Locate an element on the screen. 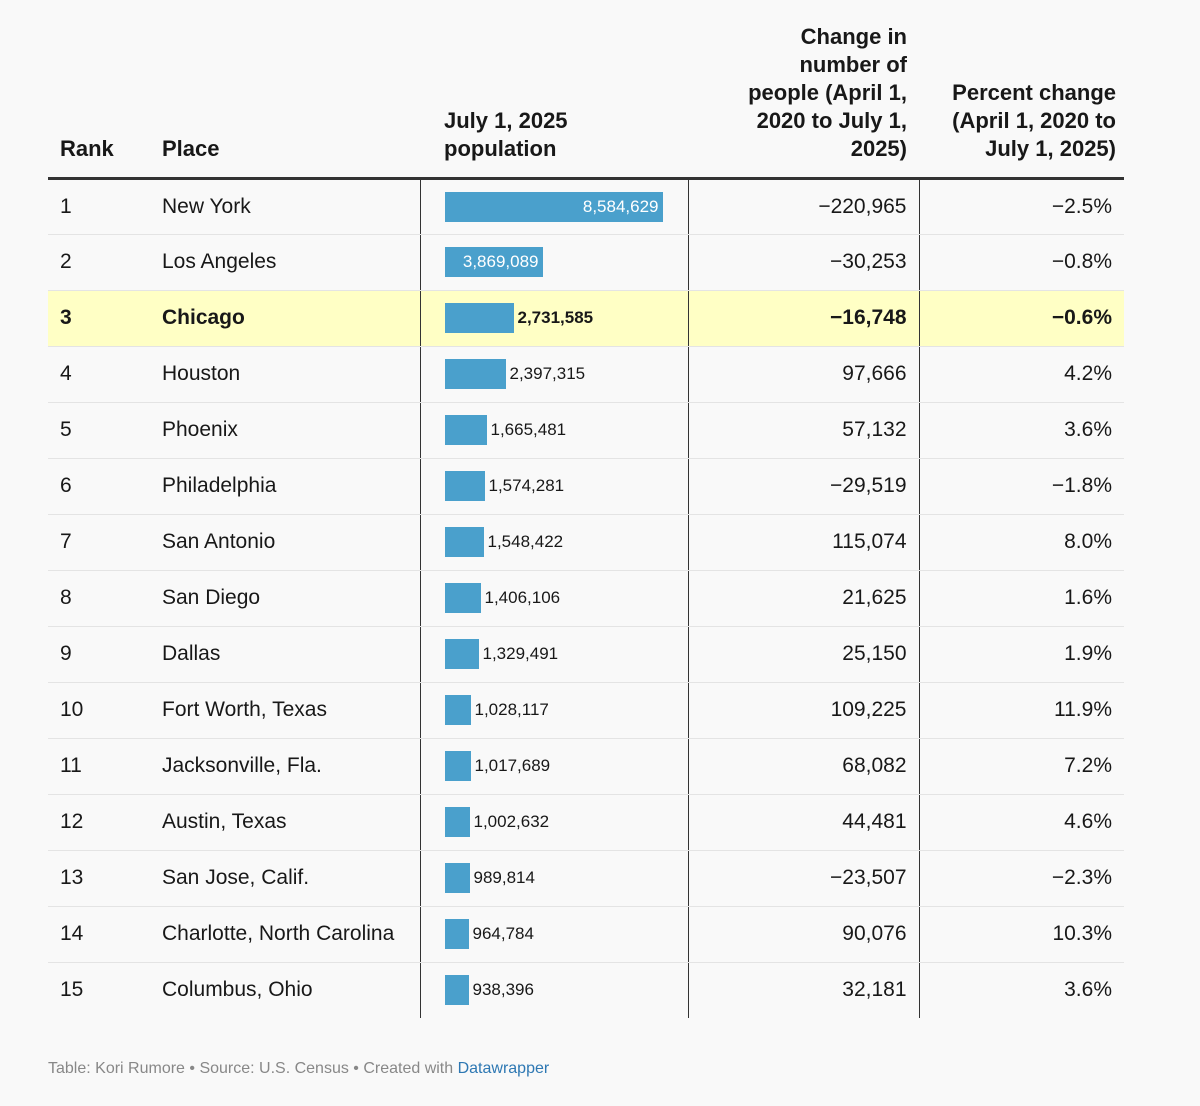 Image resolution: width=1200 pixels, height=1106 pixels. population-bar-wrapper: 1,329,491 is located at coordinates (560, 654).